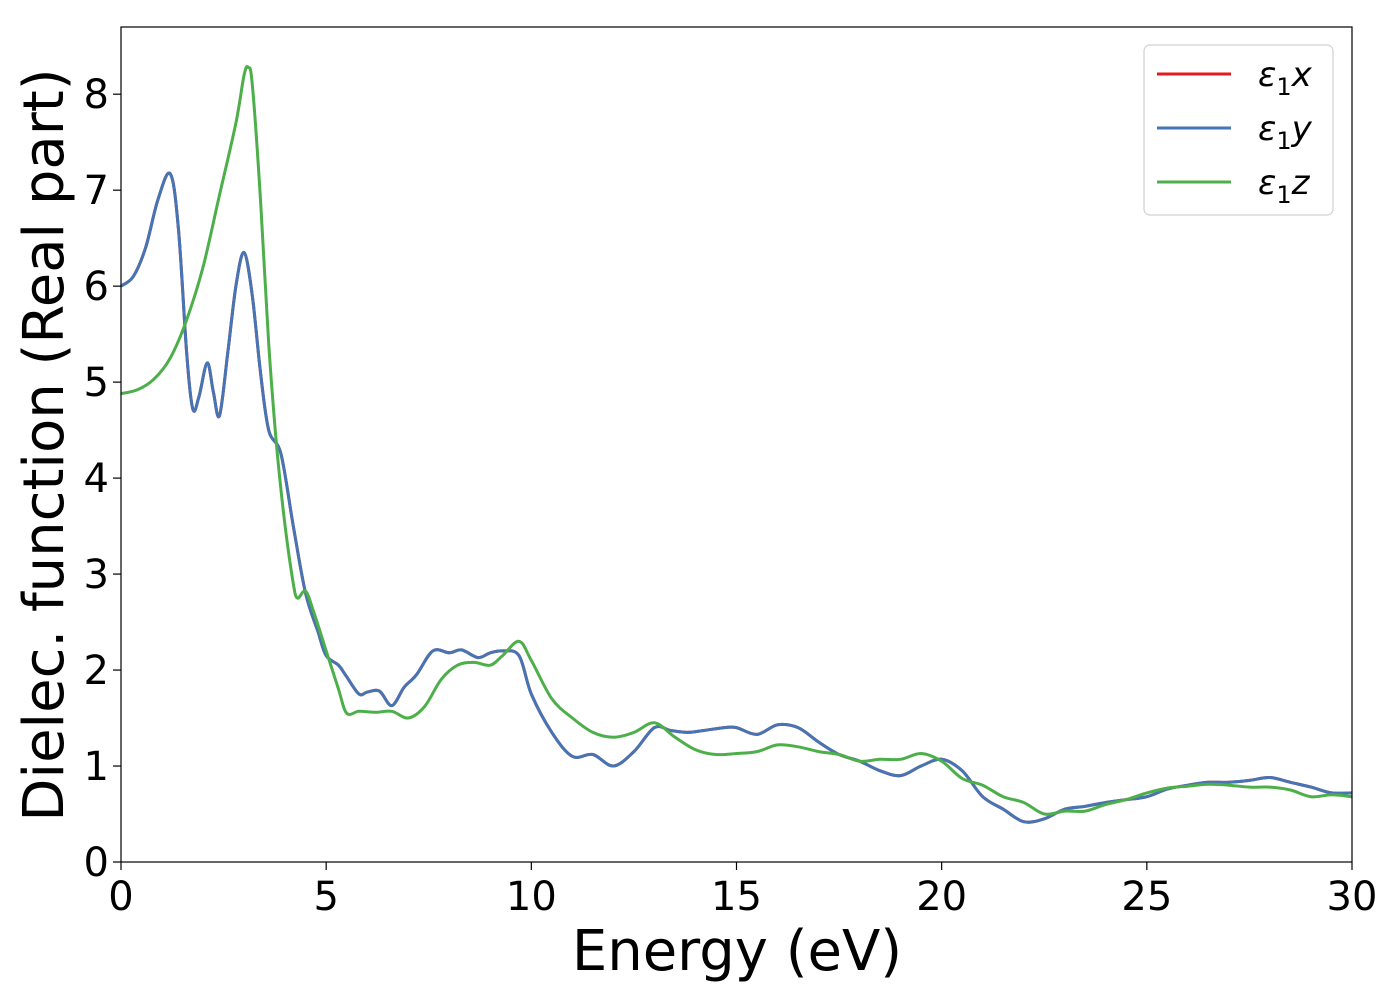  What do you see at coordinates (1352, 897) in the screenshot?
I see `x-tick-label: 30` at bounding box center [1352, 897].